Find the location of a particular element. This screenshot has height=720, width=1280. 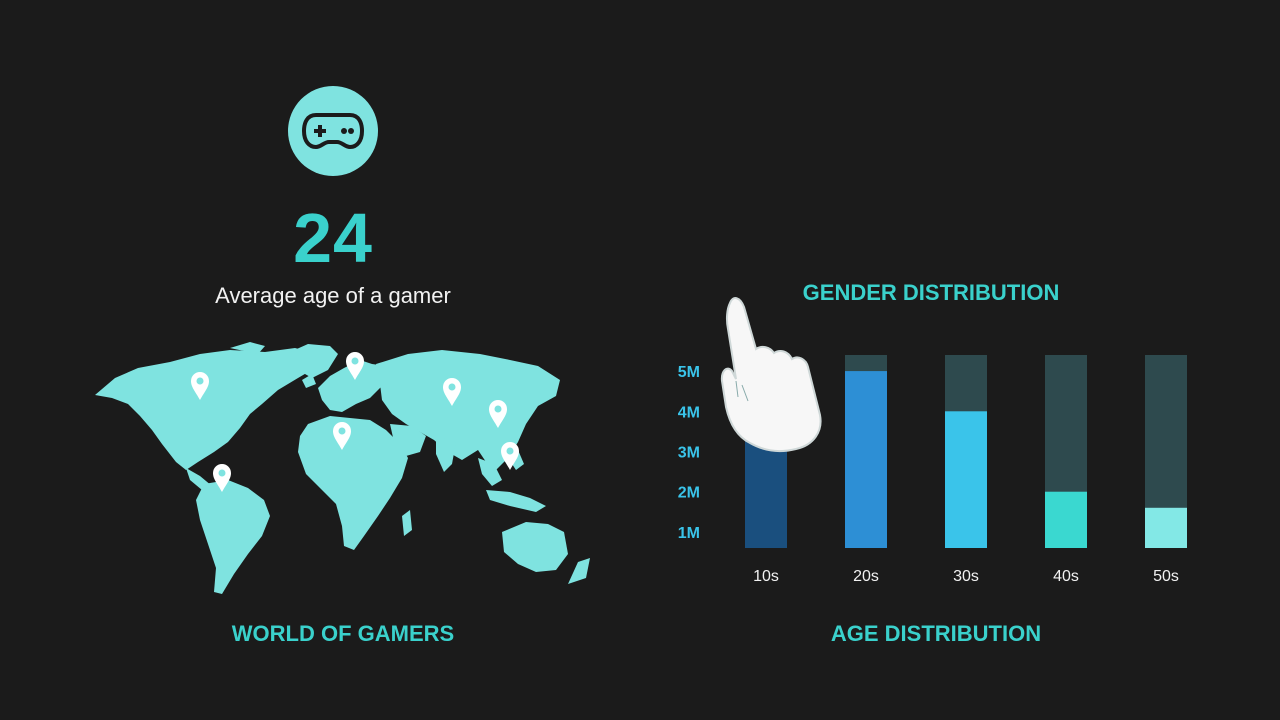

y-tick-label: 1M is located at coordinates (689, 533).